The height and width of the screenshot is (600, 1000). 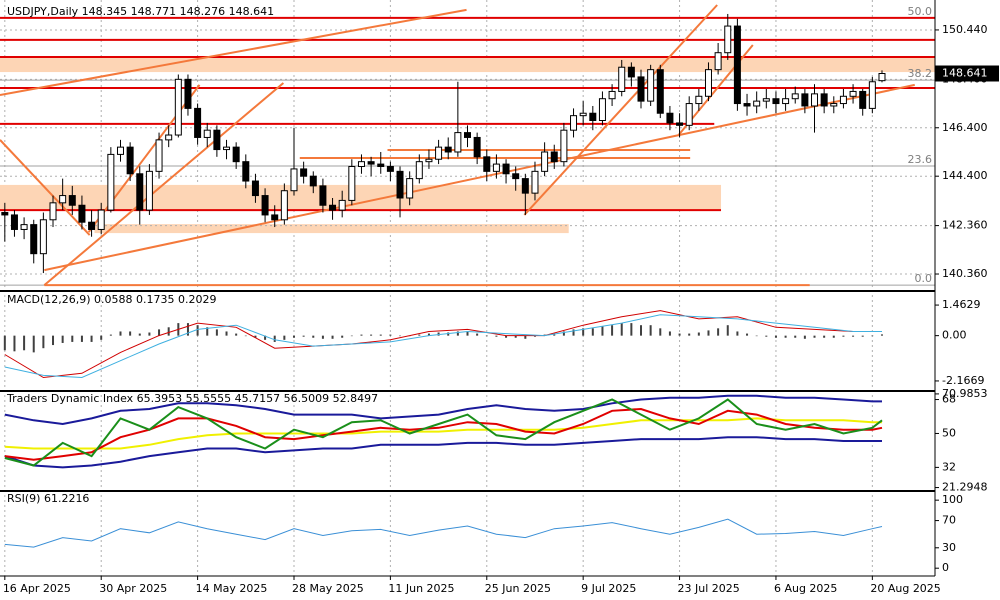 I want to click on last-price-label: 148.641, so click(x=965, y=73).